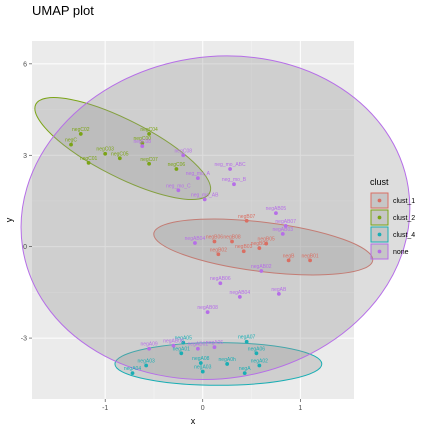  Describe the element at coordinates (149, 160) in the screenshot. I see `point-label: negC07` at that location.